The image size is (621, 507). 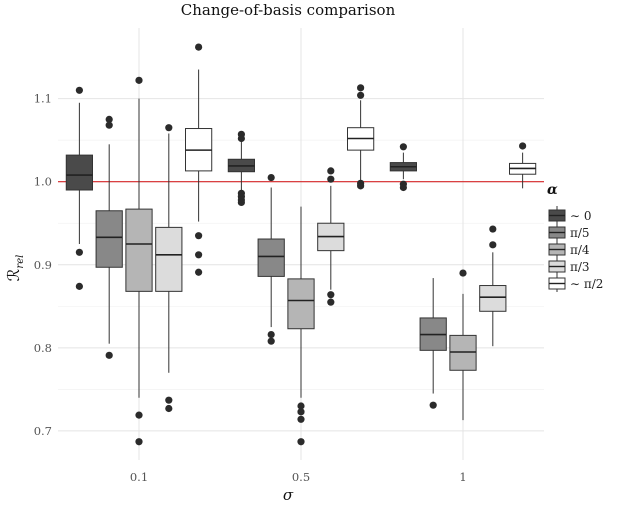 I want to click on legend-label: ∼ π/2, so click(x=586, y=284).